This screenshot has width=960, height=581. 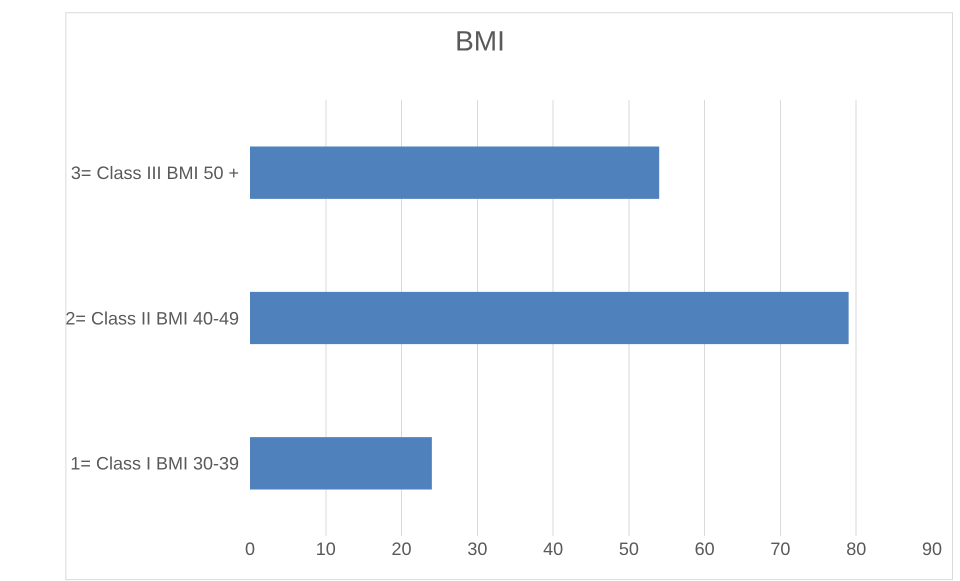 What do you see at coordinates (159, 464) in the screenshot?
I see `y-tick-label: 1= Class I BMI 30-39` at bounding box center [159, 464].